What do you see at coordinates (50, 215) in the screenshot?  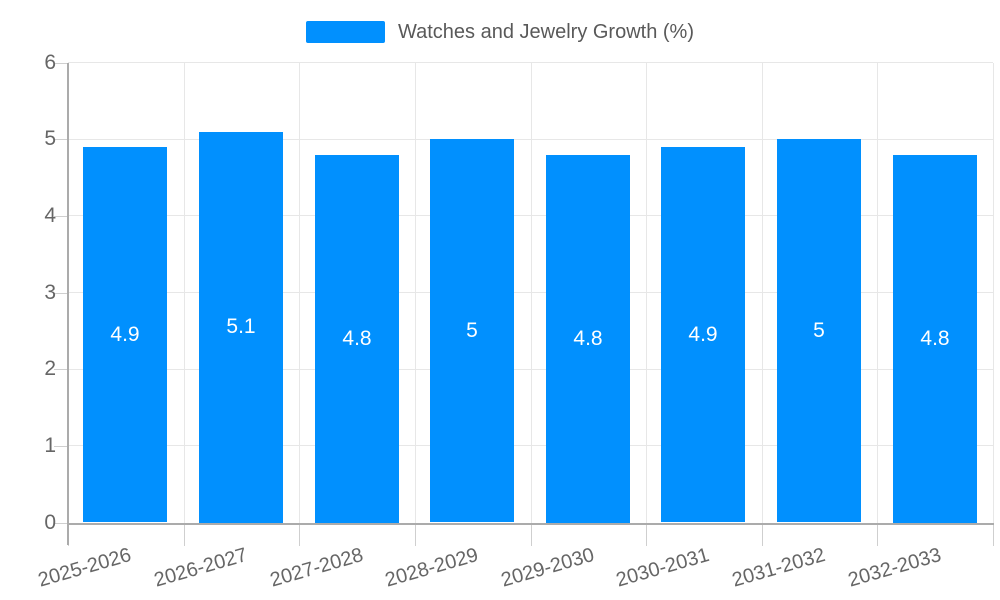 I see `y-axis-label: 4` at bounding box center [50, 215].